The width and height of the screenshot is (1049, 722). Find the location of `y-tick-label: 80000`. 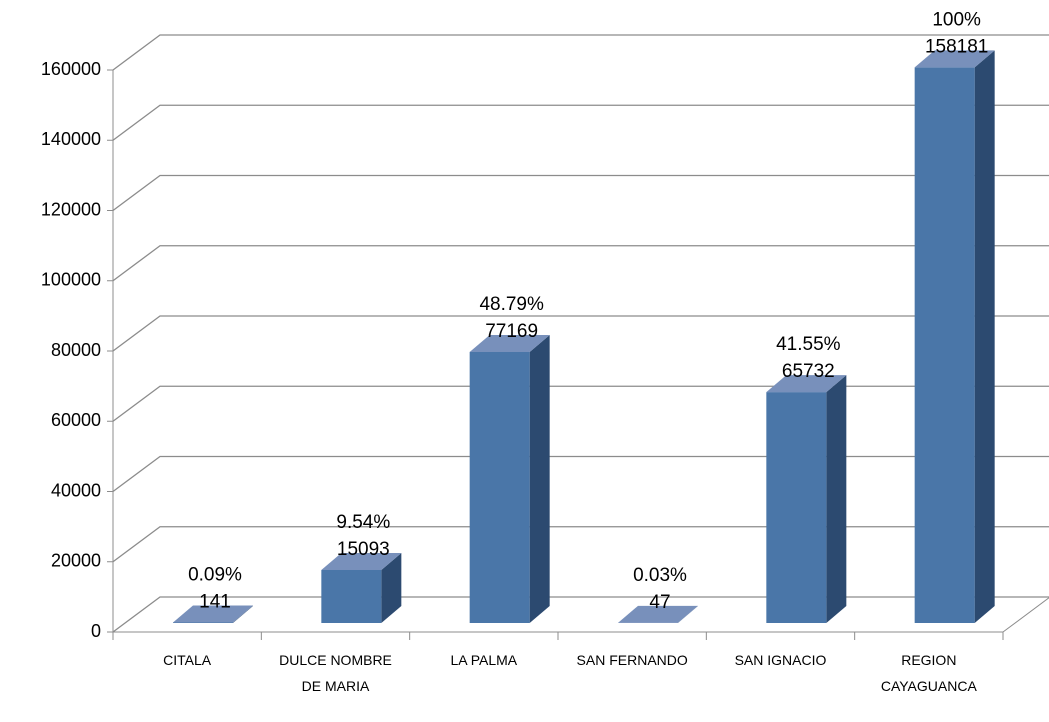

y-tick-label: 80000 is located at coordinates (76, 350).